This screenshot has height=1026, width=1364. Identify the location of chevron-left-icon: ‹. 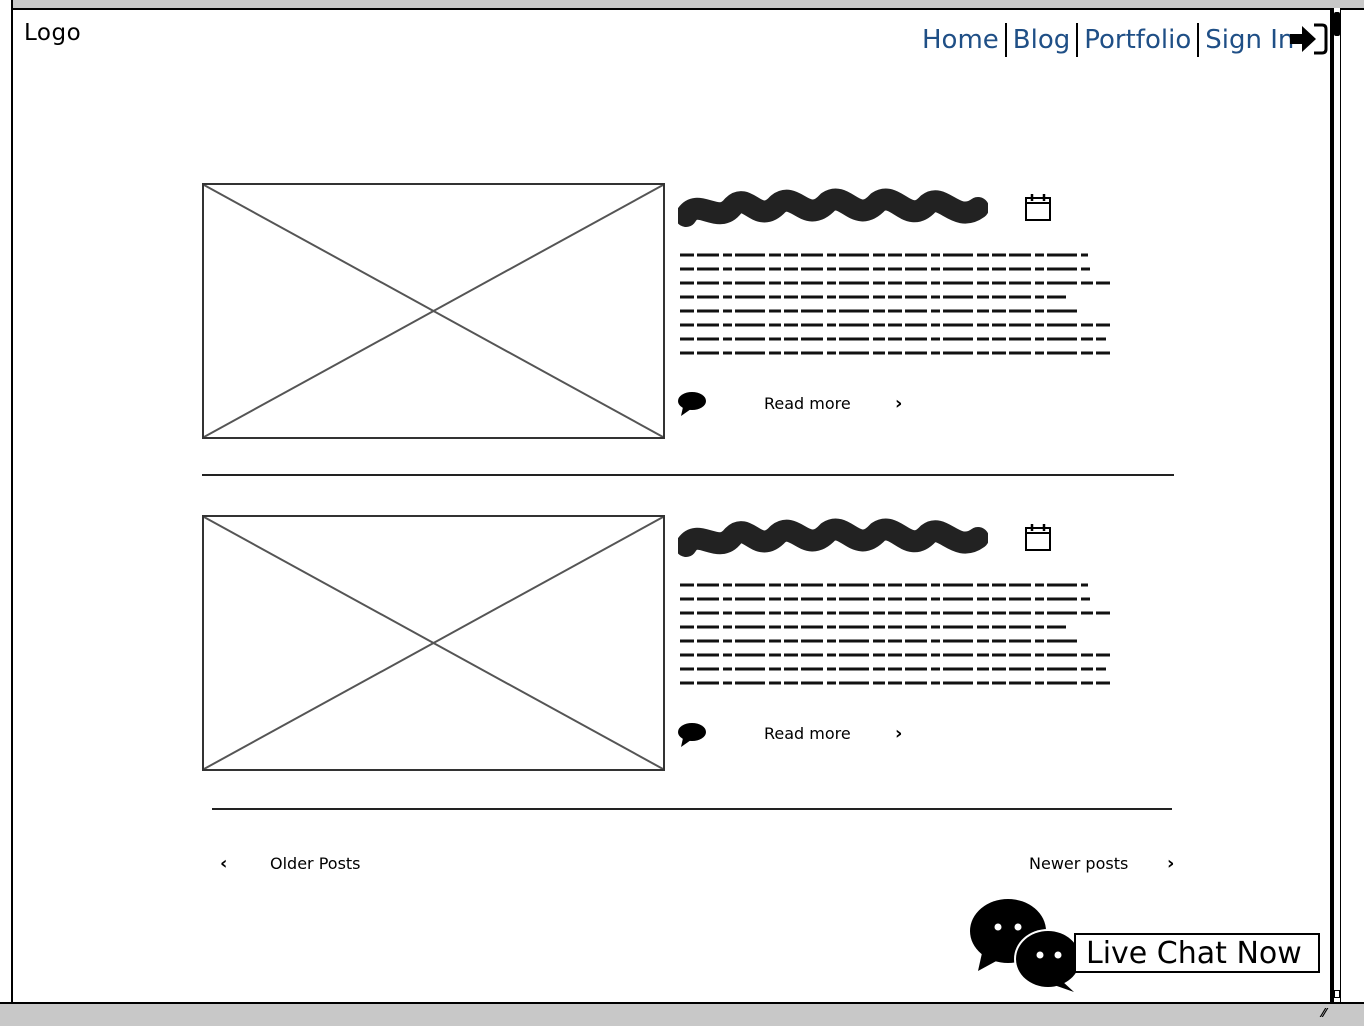
(224, 863).